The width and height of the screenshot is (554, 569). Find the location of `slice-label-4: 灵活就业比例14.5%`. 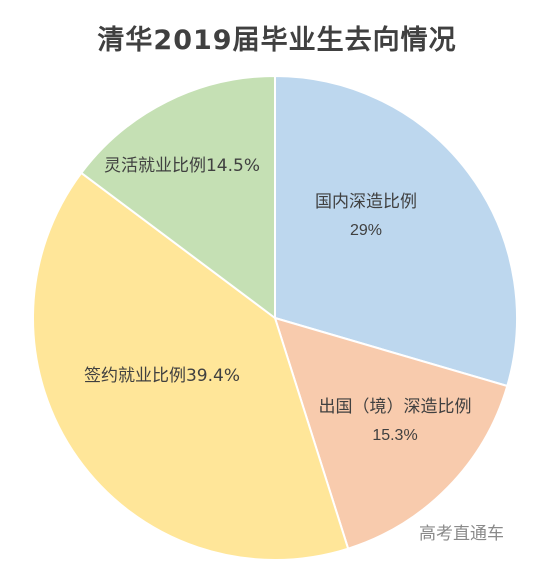

slice-label-4: 灵活就业比例14.5% is located at coordinates (182, 166).